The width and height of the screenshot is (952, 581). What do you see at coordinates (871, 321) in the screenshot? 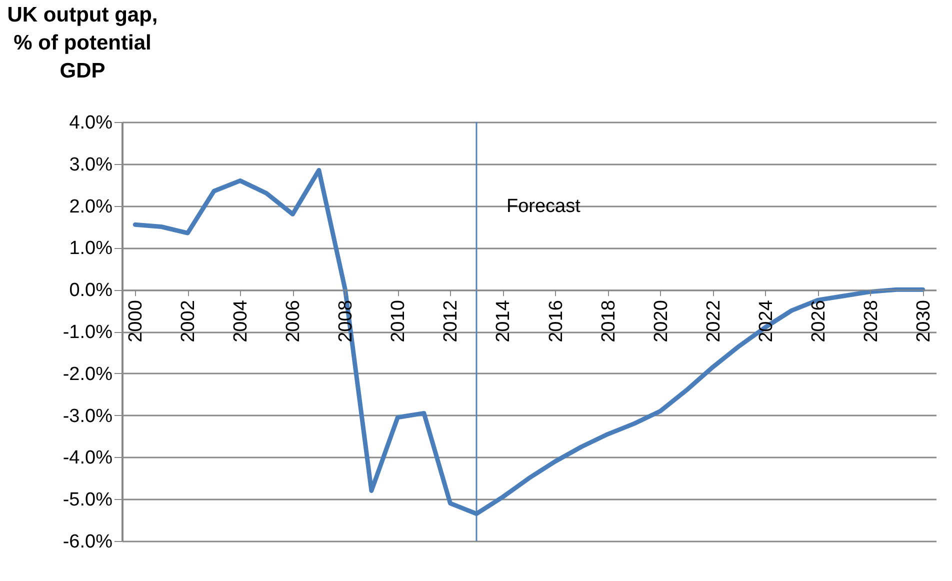
I see `x-tick-label: 2028` at bounding box center [871, 321].